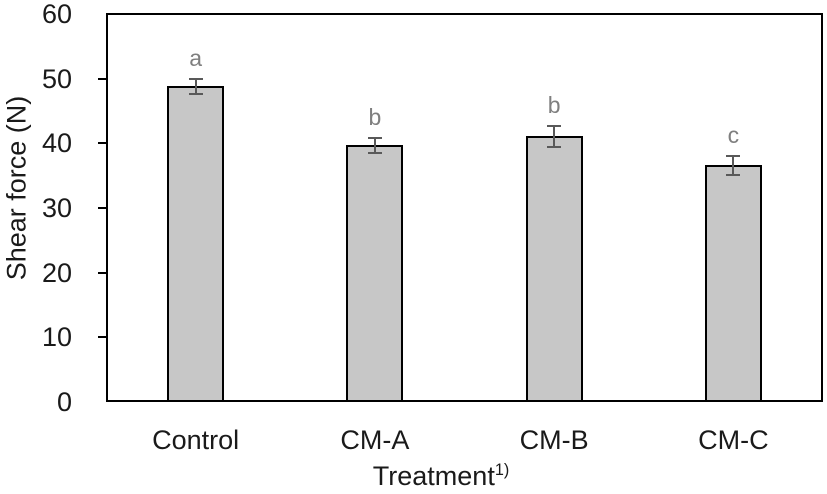 This screenshot has width=827, height=494. Describe the element at coordinates (56, 14) in the screenshot. I see `y-tick-label: 60` at that location.